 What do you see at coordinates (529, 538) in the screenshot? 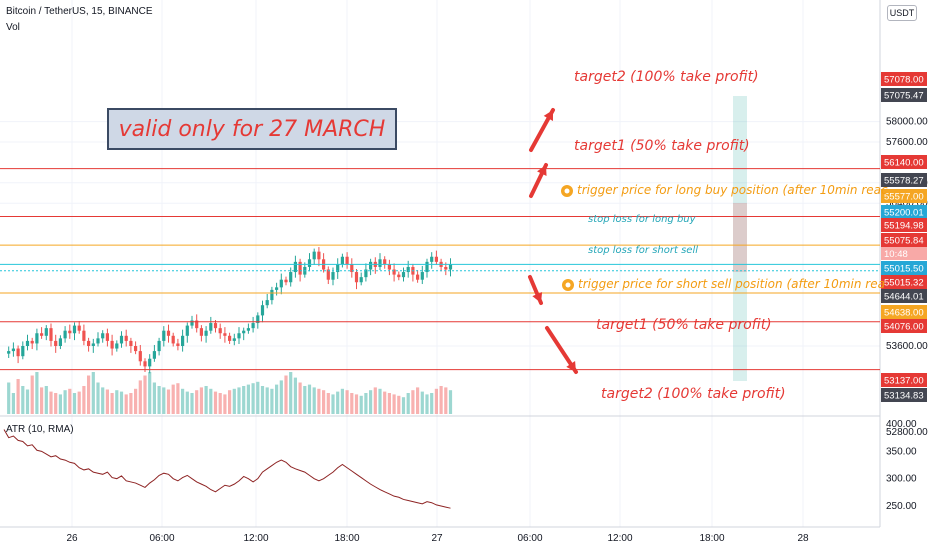
I see `time-tick-label: 06:00` at bounding box center [529, 538].